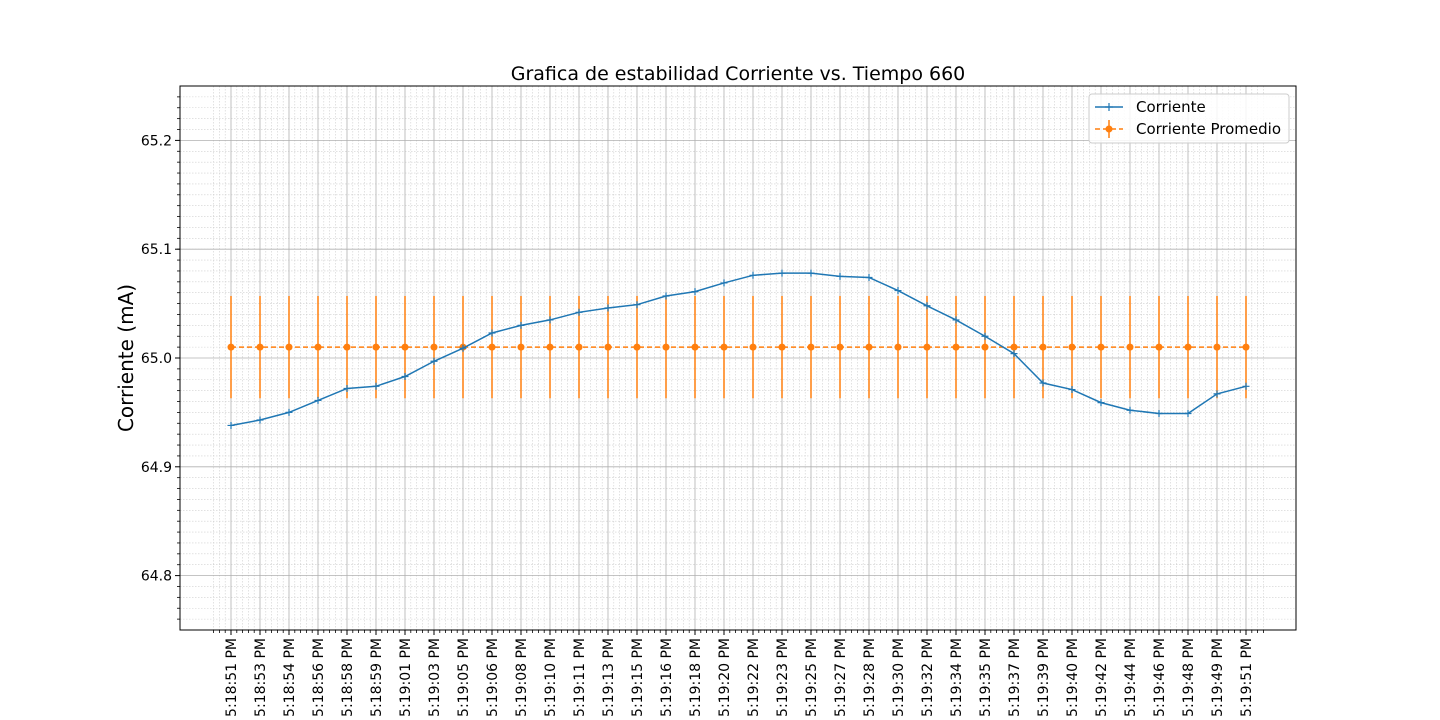 The image size is (1440, 720). What do you see at coordinates (1189, 118) in the screenshot?
I see `legend: Corriente Corriente Promedio` at bounding box center [1189, 118].